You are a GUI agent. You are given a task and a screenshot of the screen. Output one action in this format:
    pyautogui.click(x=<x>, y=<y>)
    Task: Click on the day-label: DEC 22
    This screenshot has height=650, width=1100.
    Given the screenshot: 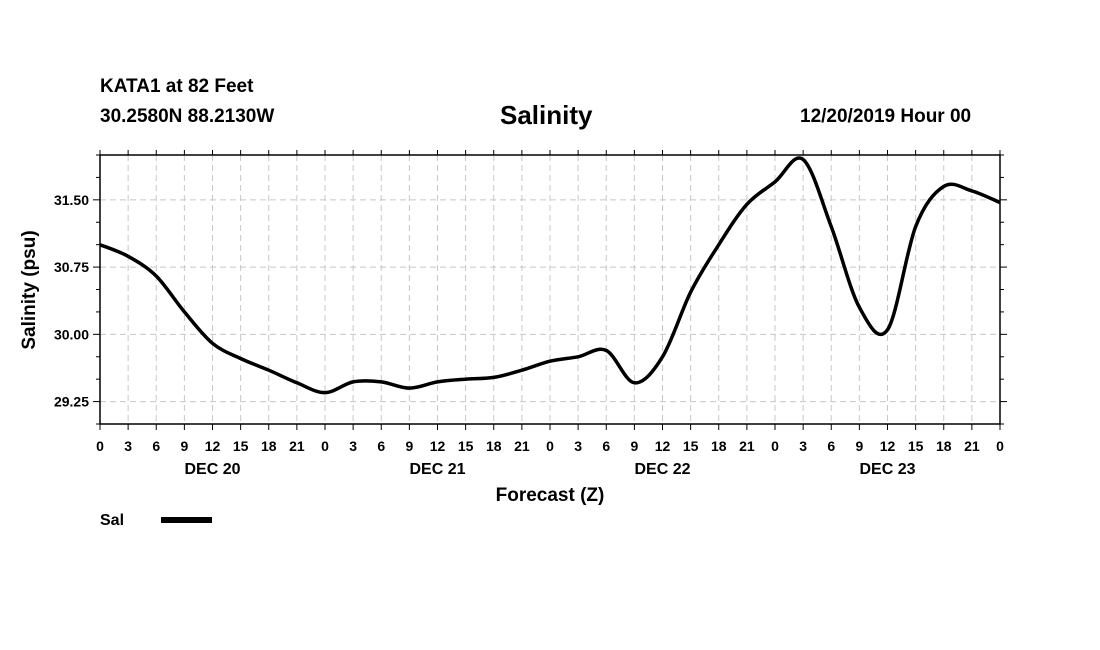 What is the action you would take?
    pyautogui.click(x=662, y=469)
    